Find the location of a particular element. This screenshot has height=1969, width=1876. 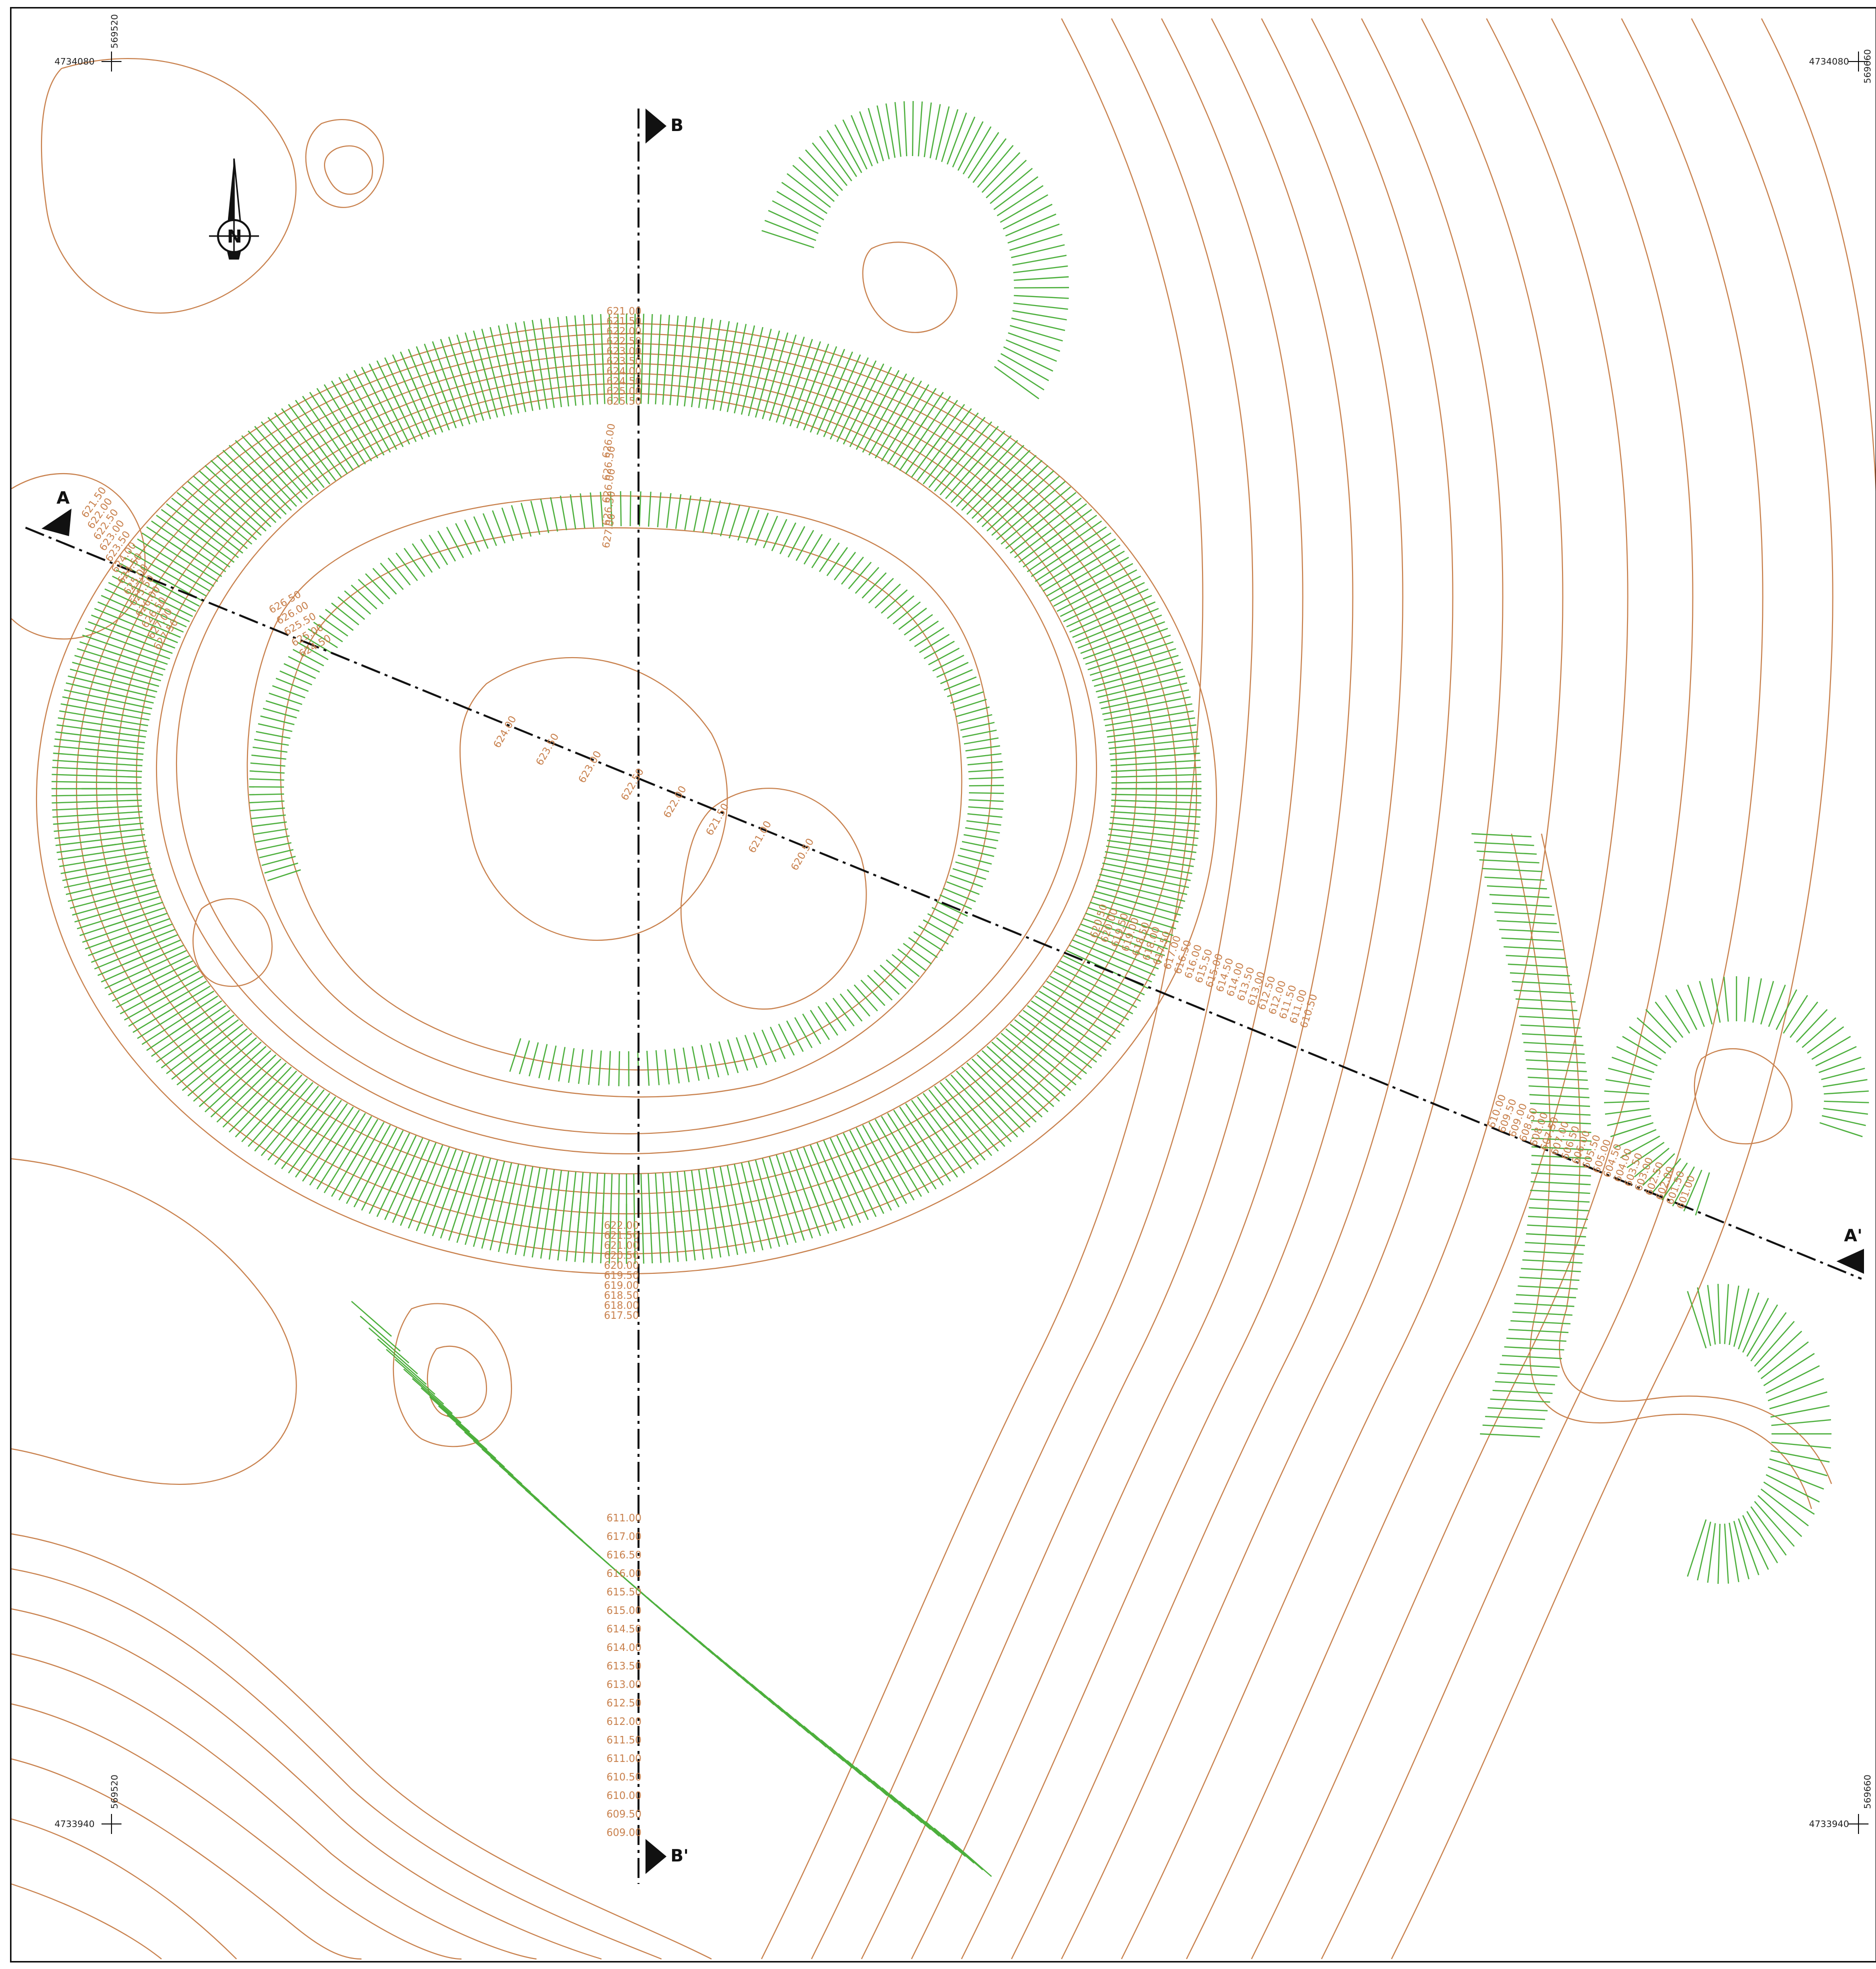

section-marker-a: A is located at coordinates (57, 512).